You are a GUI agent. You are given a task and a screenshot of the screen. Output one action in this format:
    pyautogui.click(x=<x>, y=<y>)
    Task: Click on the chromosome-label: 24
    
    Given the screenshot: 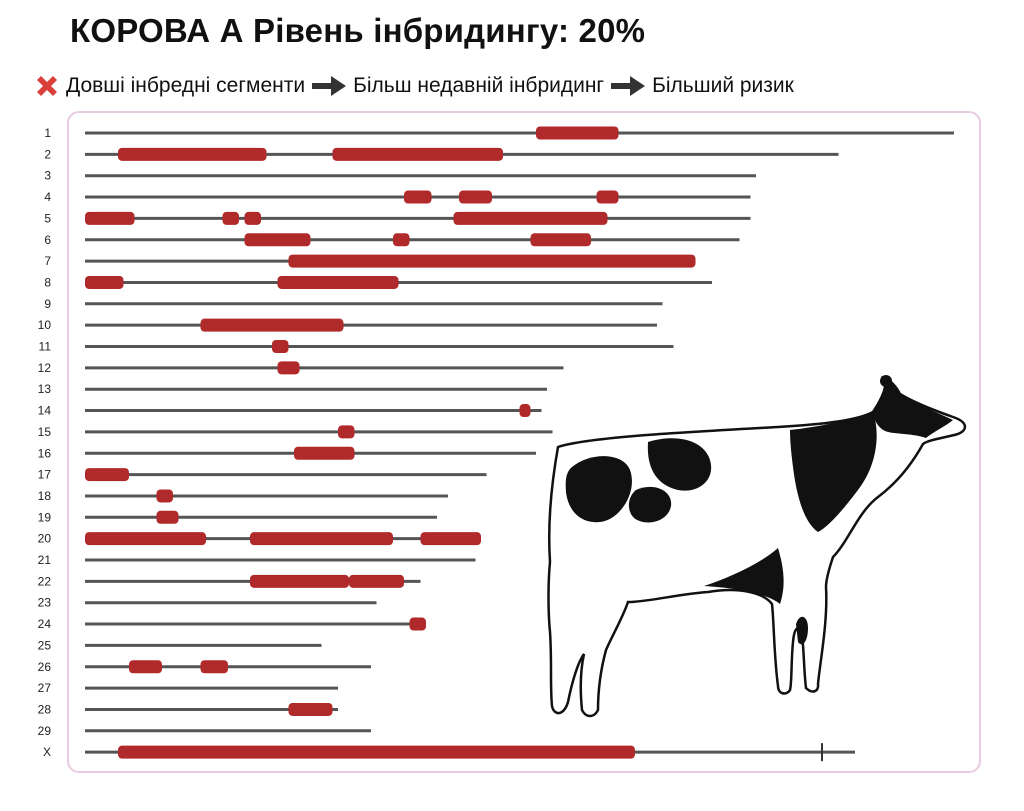 What is the action you would take?
    pyautogui.click(x=45, y=624)
    